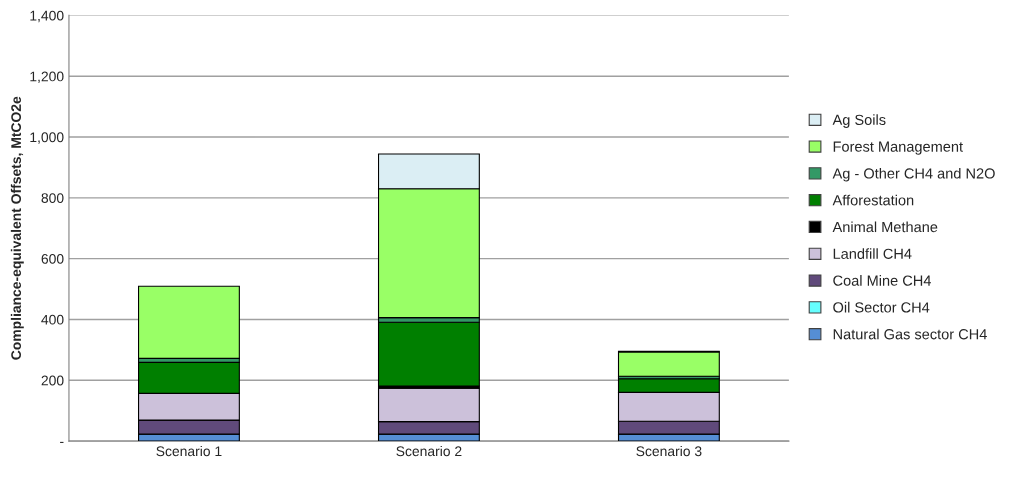 This screenshot has width=1014, height=481. Describe the element at coordinates (429, 451) in the screenshot. I see `x-tick-label: Scenario 2` at that location.